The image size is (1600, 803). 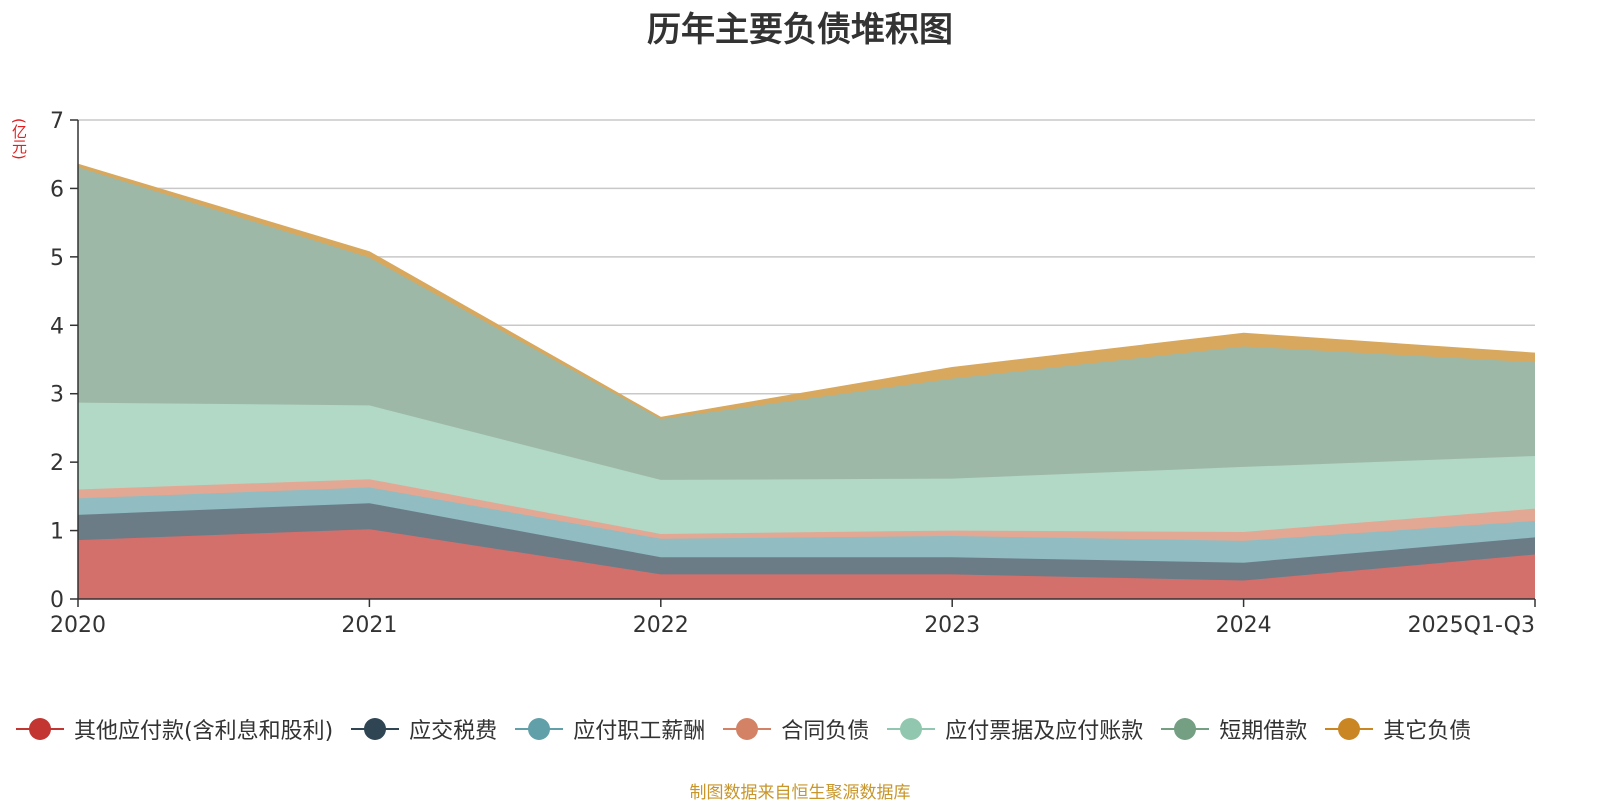 What do you see at coordinates (1471, 625) in the screenshot?
I see `x-tick-label-5: 2025Q1-Q3` at bounding box center [1471, 625].